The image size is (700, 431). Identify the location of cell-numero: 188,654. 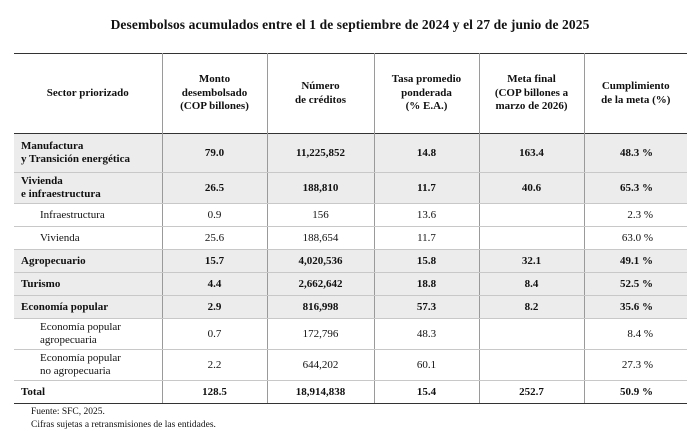
(320, 238).